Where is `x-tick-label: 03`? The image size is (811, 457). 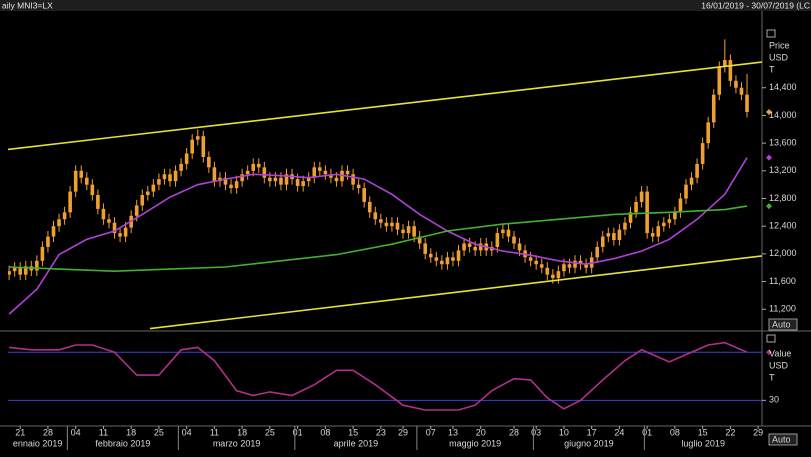 x-tick-label: 03 is located at coordinates (536, 432).